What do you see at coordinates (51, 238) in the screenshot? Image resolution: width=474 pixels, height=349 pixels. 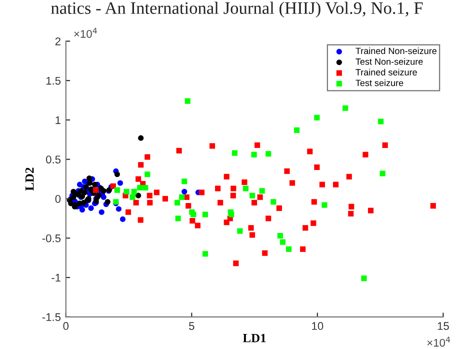 I see `y-tick-label: -0.5` at bounding box center [51, 238].